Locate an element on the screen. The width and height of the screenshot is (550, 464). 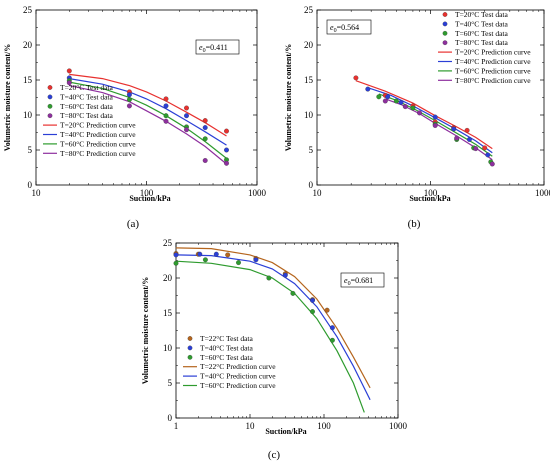
void-ratio-value: =0.411 is located at coordinates (217, 47).